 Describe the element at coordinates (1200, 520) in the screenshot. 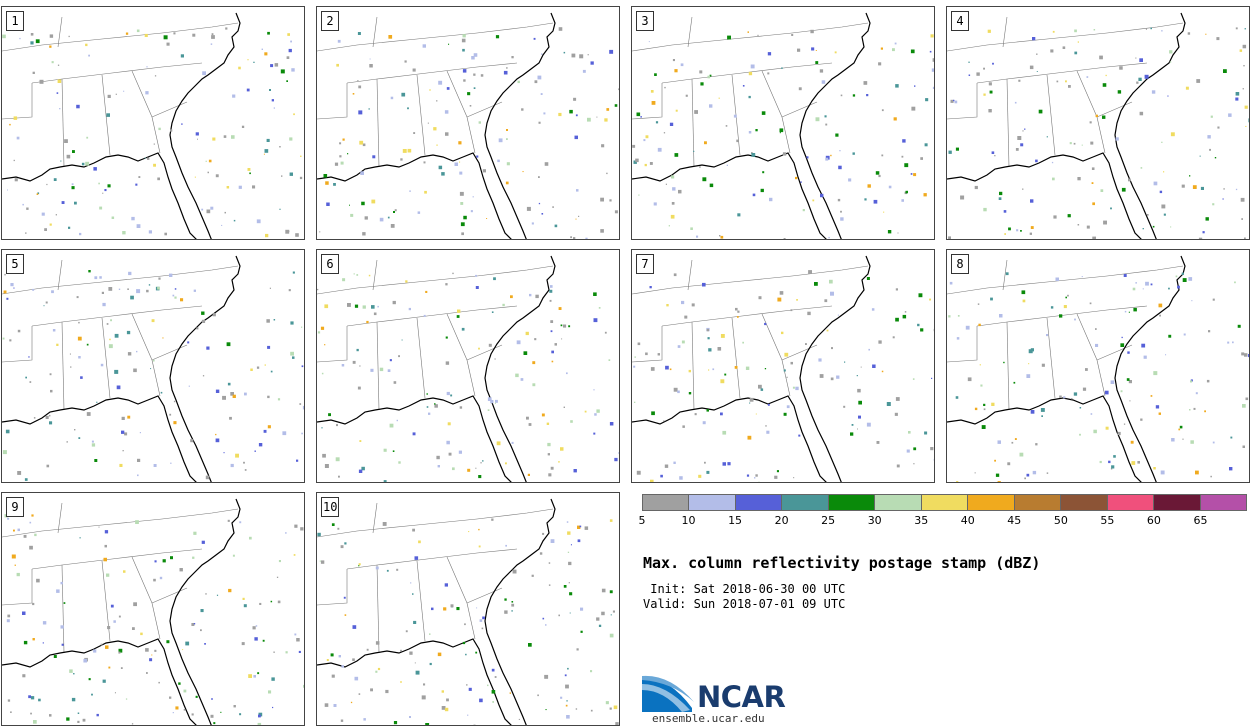

I see `colorbar-tick-label: 65` at that location.